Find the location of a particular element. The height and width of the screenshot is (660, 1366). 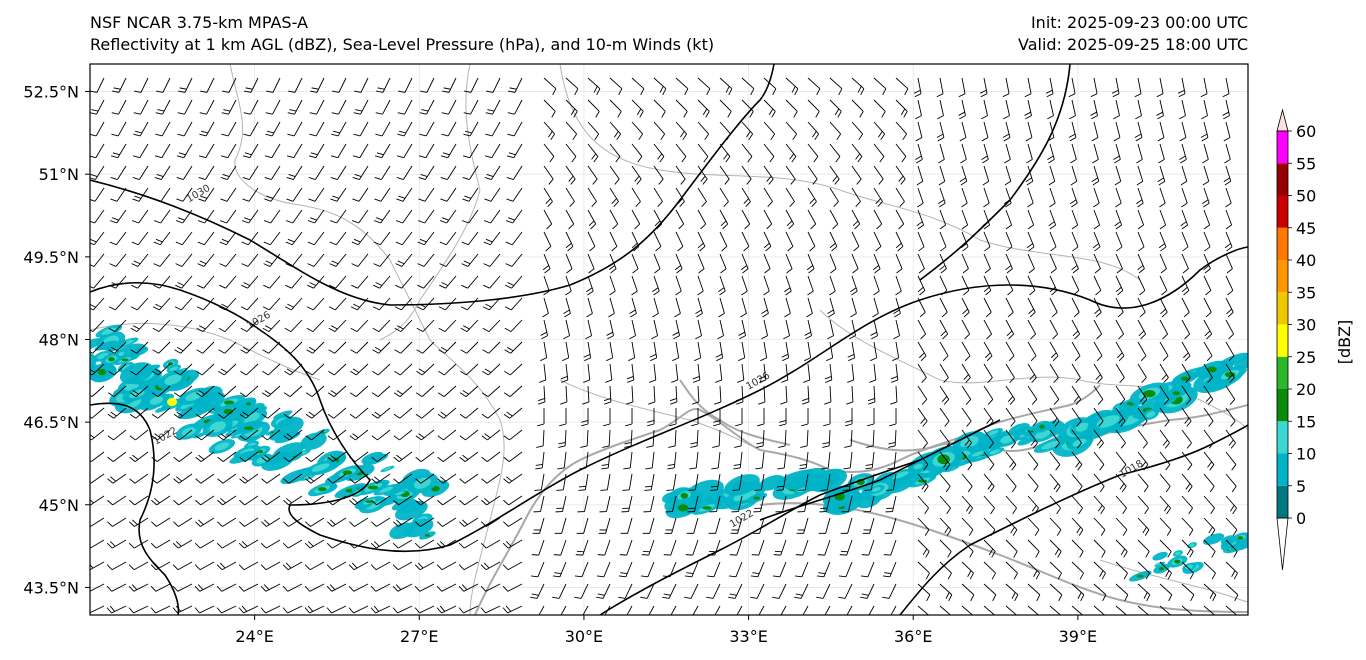

colorbar-tick-label: 0 is located at coordinates (1301, 518).